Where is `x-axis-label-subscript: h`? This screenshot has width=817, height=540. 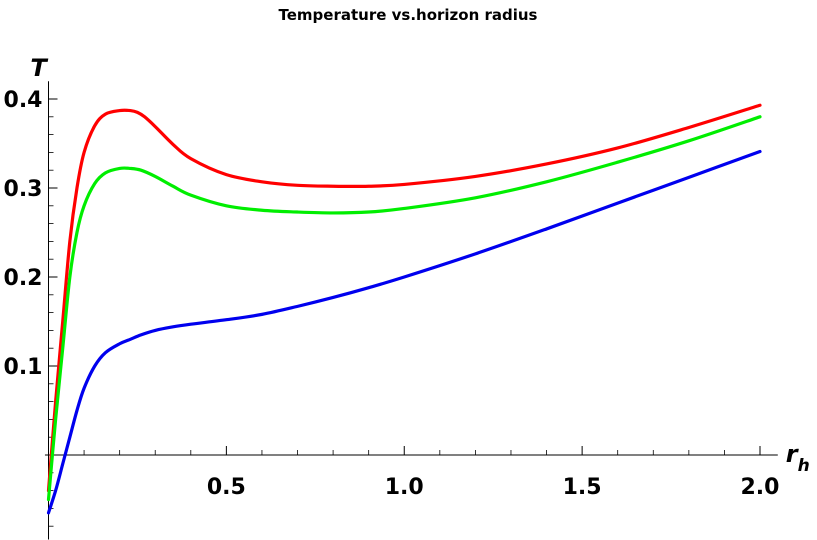
x-axis-label-subscript: h is located at coordinates (804, 466).